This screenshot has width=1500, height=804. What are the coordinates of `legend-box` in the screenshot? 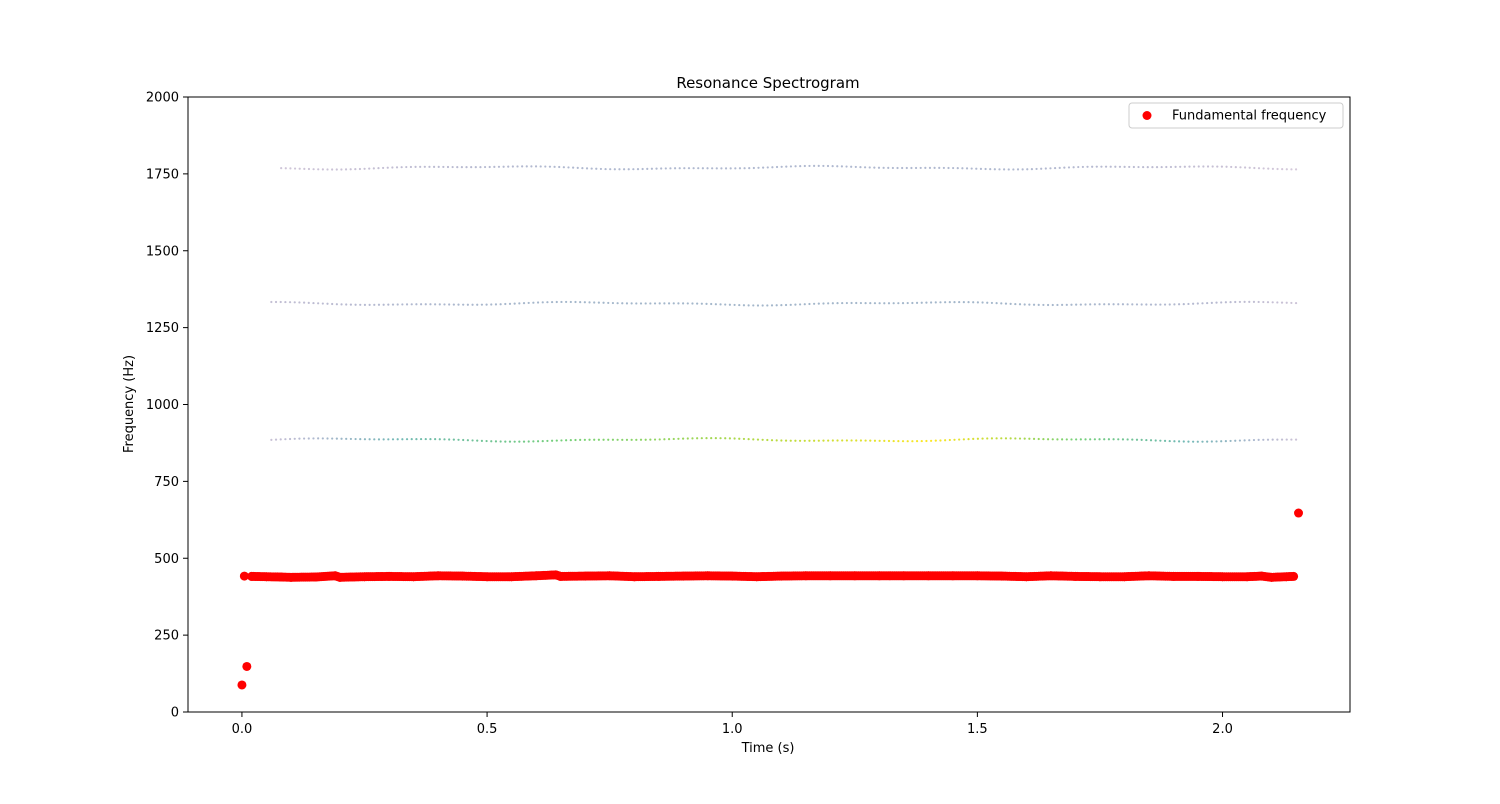 It's located at (1236, 115).